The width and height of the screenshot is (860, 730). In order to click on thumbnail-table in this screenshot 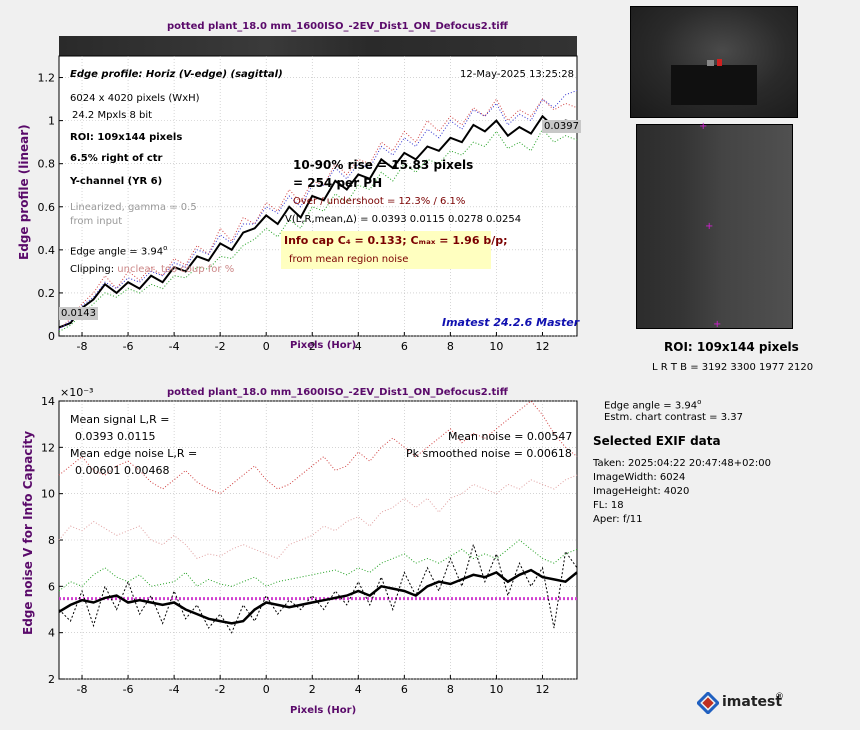, I will do `click(714, 85)`.